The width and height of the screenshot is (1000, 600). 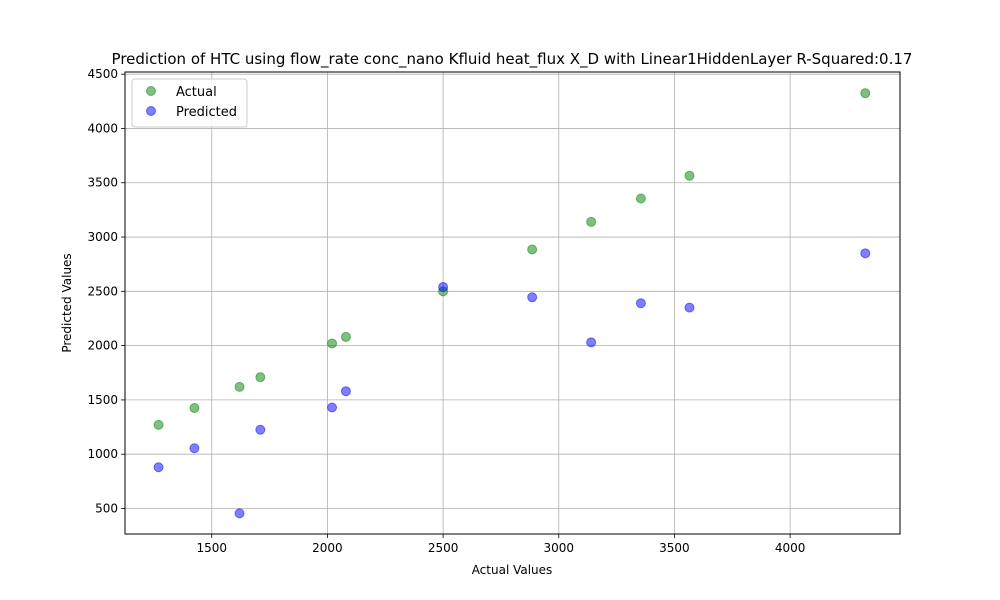 What do you see at coordinates (102, 346) in the screenshot?
I see `y-tick-label: 2000` at bounding box center [102, 346].